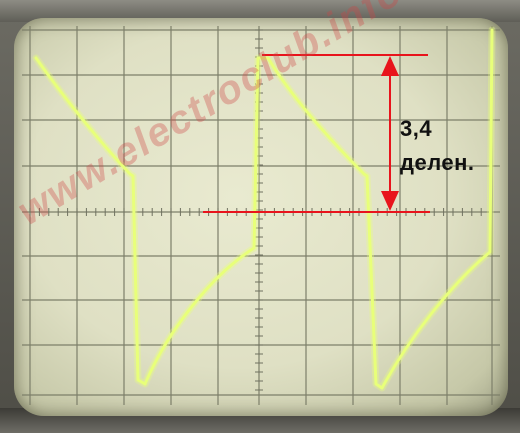 The width and height of the screenshot is (520, 433). I want to click on measurement-arrow-up-head, so click(390, 66).